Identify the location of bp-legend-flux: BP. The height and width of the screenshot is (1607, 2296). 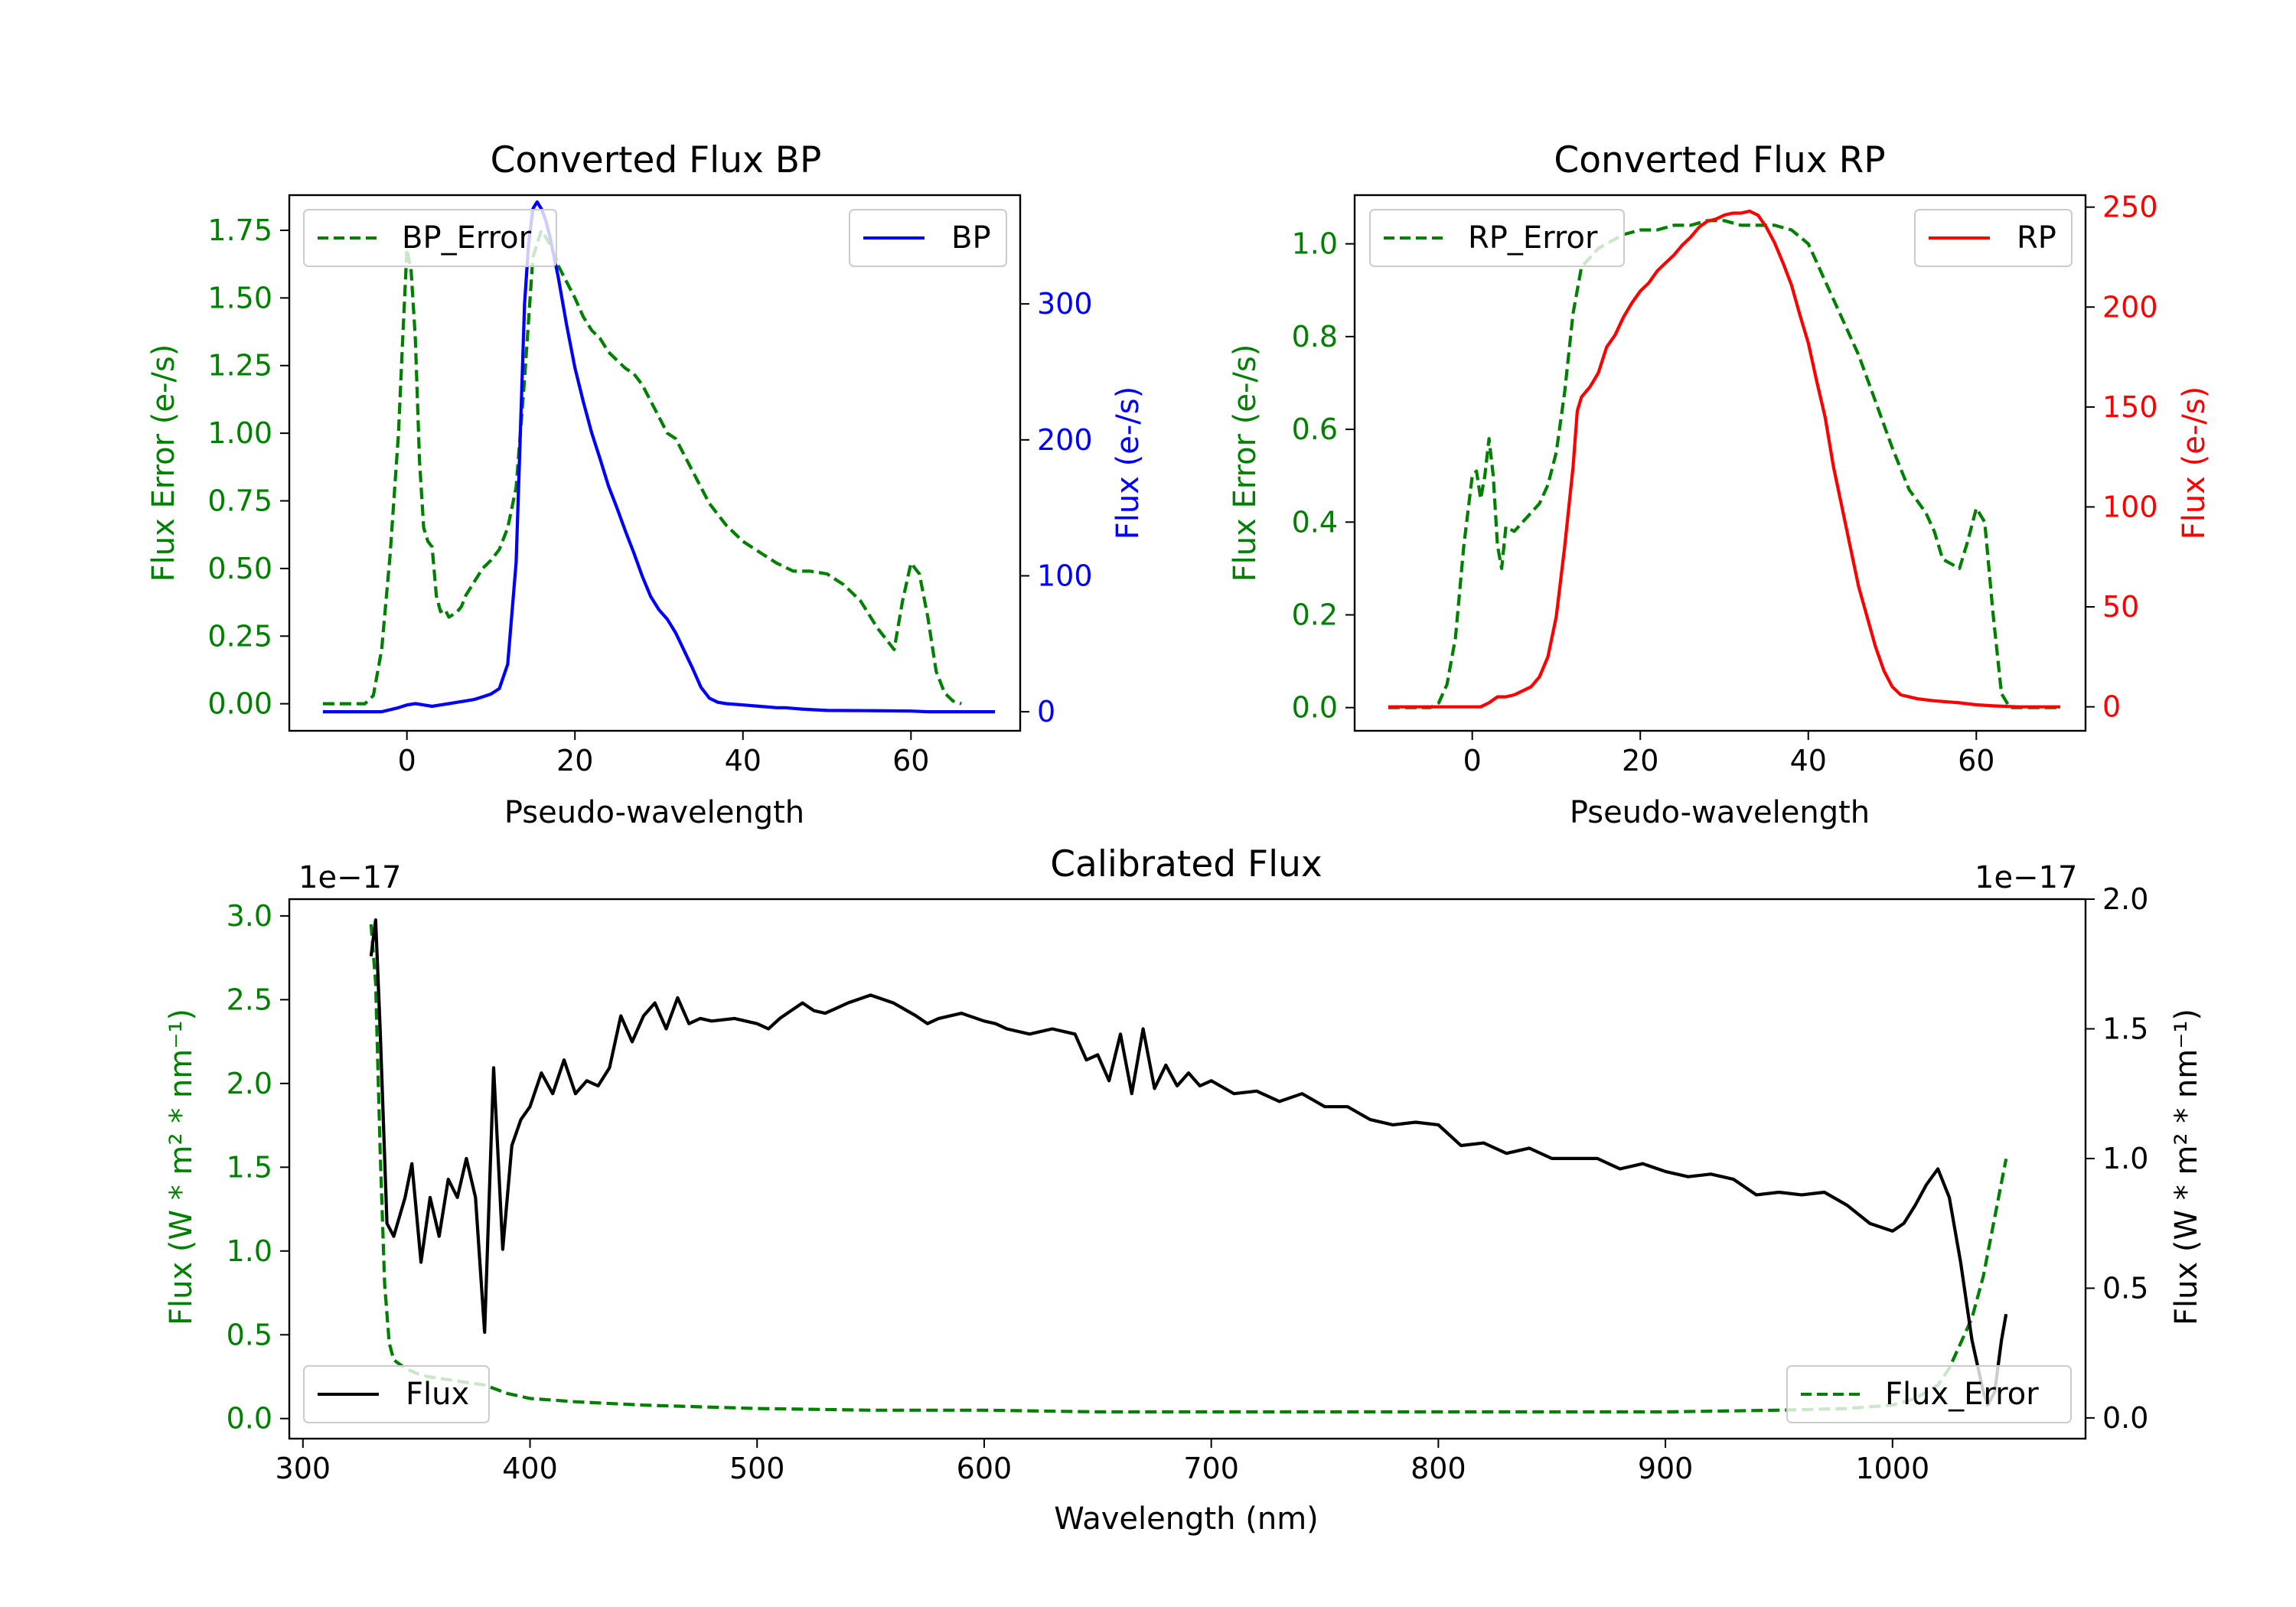
(928, 238).